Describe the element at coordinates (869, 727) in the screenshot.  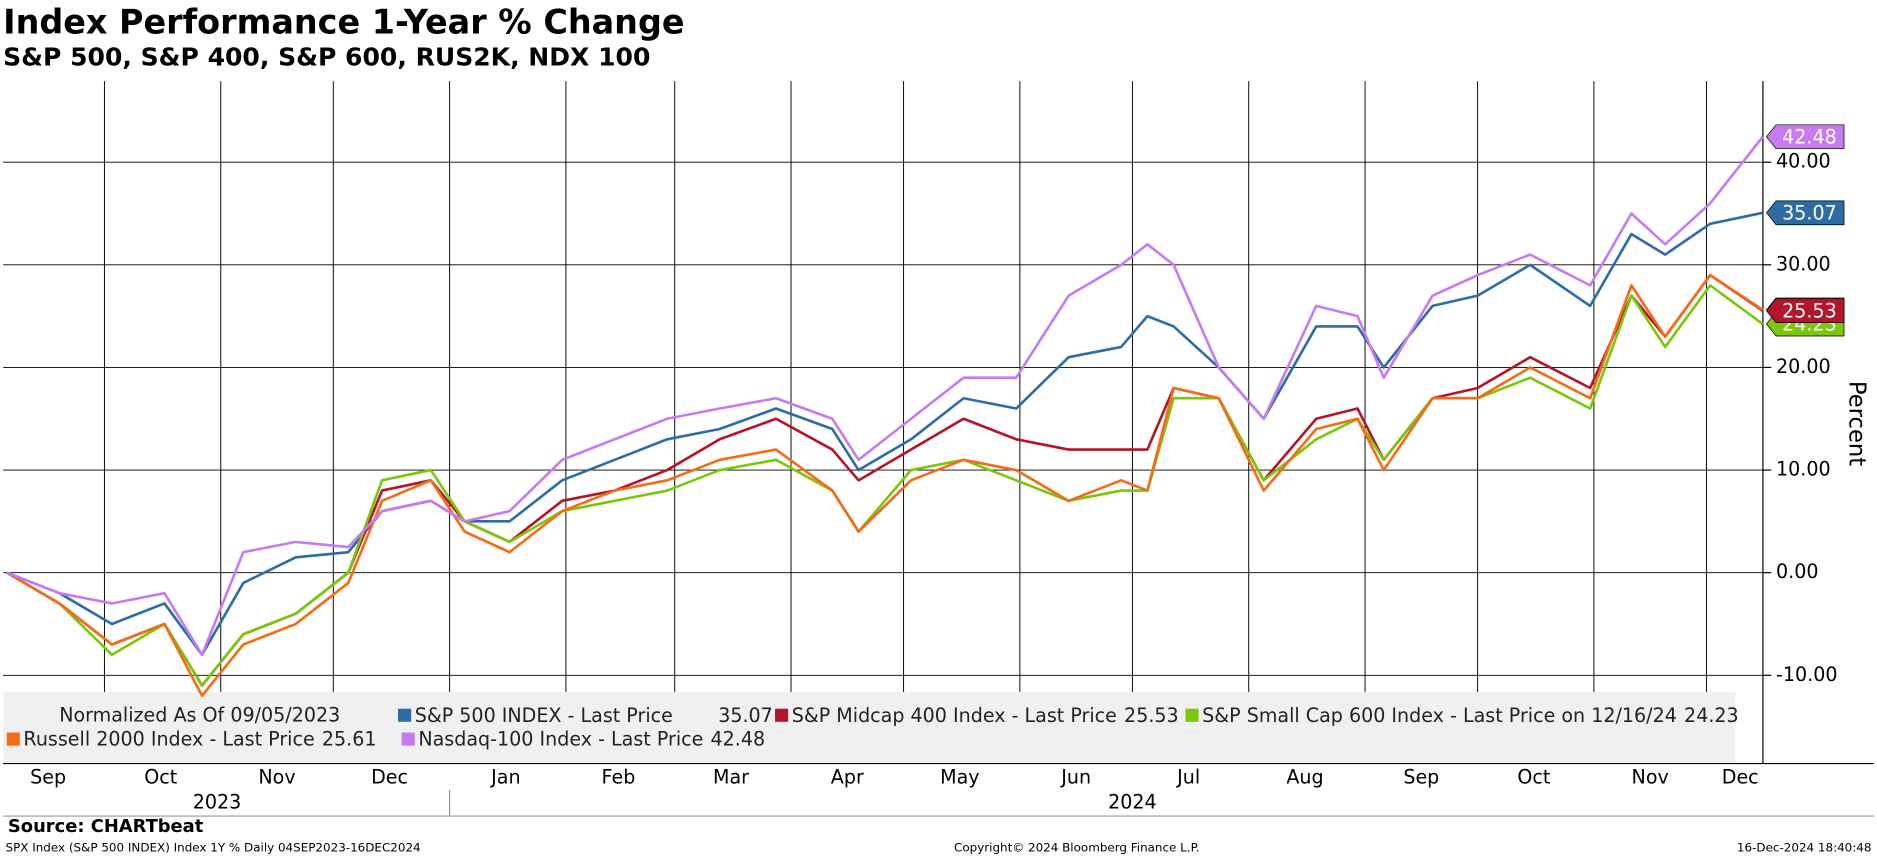
I see `legend-box` at that location.